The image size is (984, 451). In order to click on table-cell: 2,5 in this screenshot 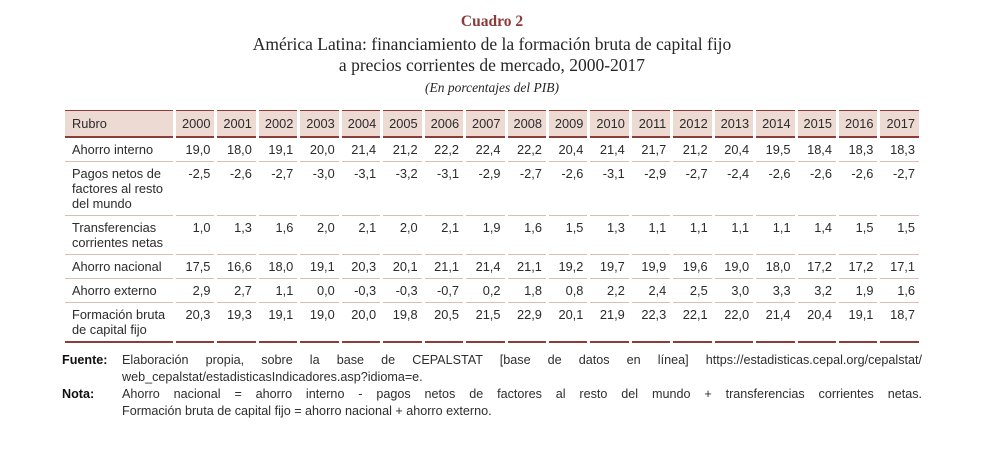, I will do `click(692, 291)`.